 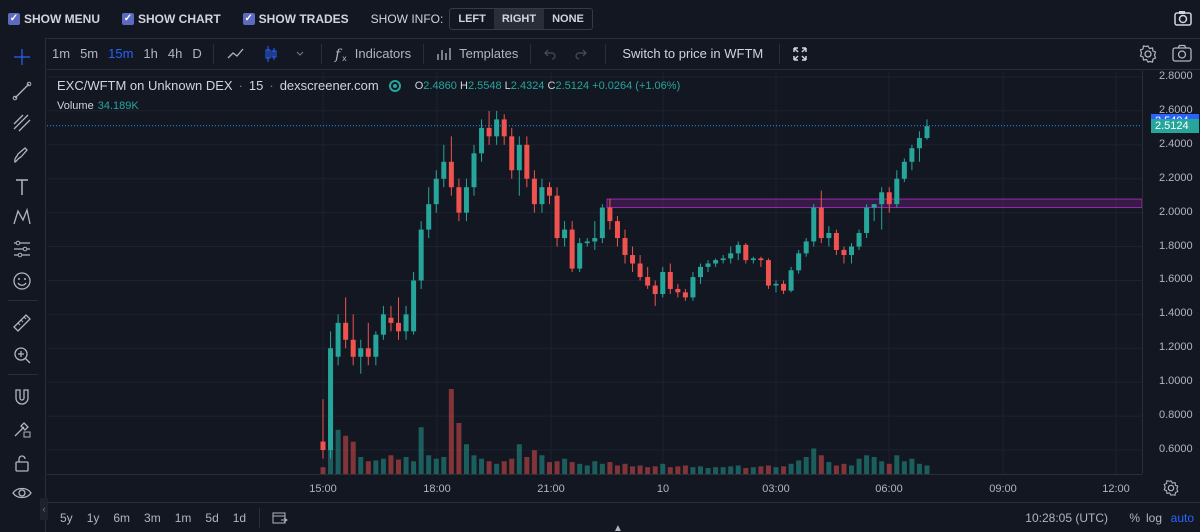 I want to click on camera-icon, so click(x=1183, y=18).